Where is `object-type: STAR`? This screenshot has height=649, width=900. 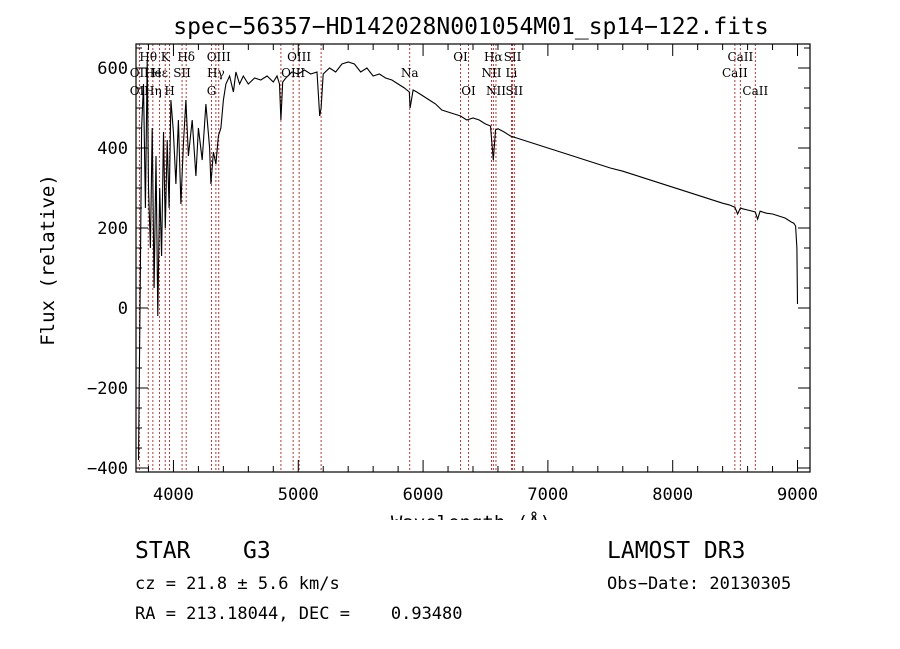
object-type: STAR is located at coordinates (163, 551).